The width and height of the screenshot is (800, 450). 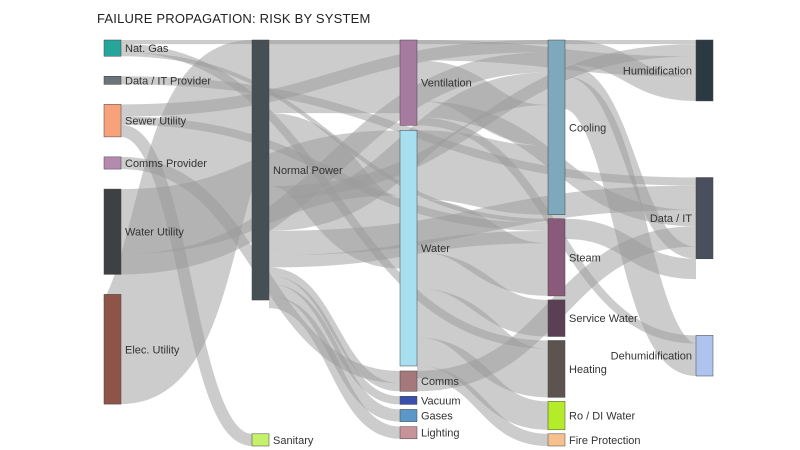 What do you see at coordinates (482, 247) in the screenshot?
I see `link-wat-steam` at bounding box center [482, 247].